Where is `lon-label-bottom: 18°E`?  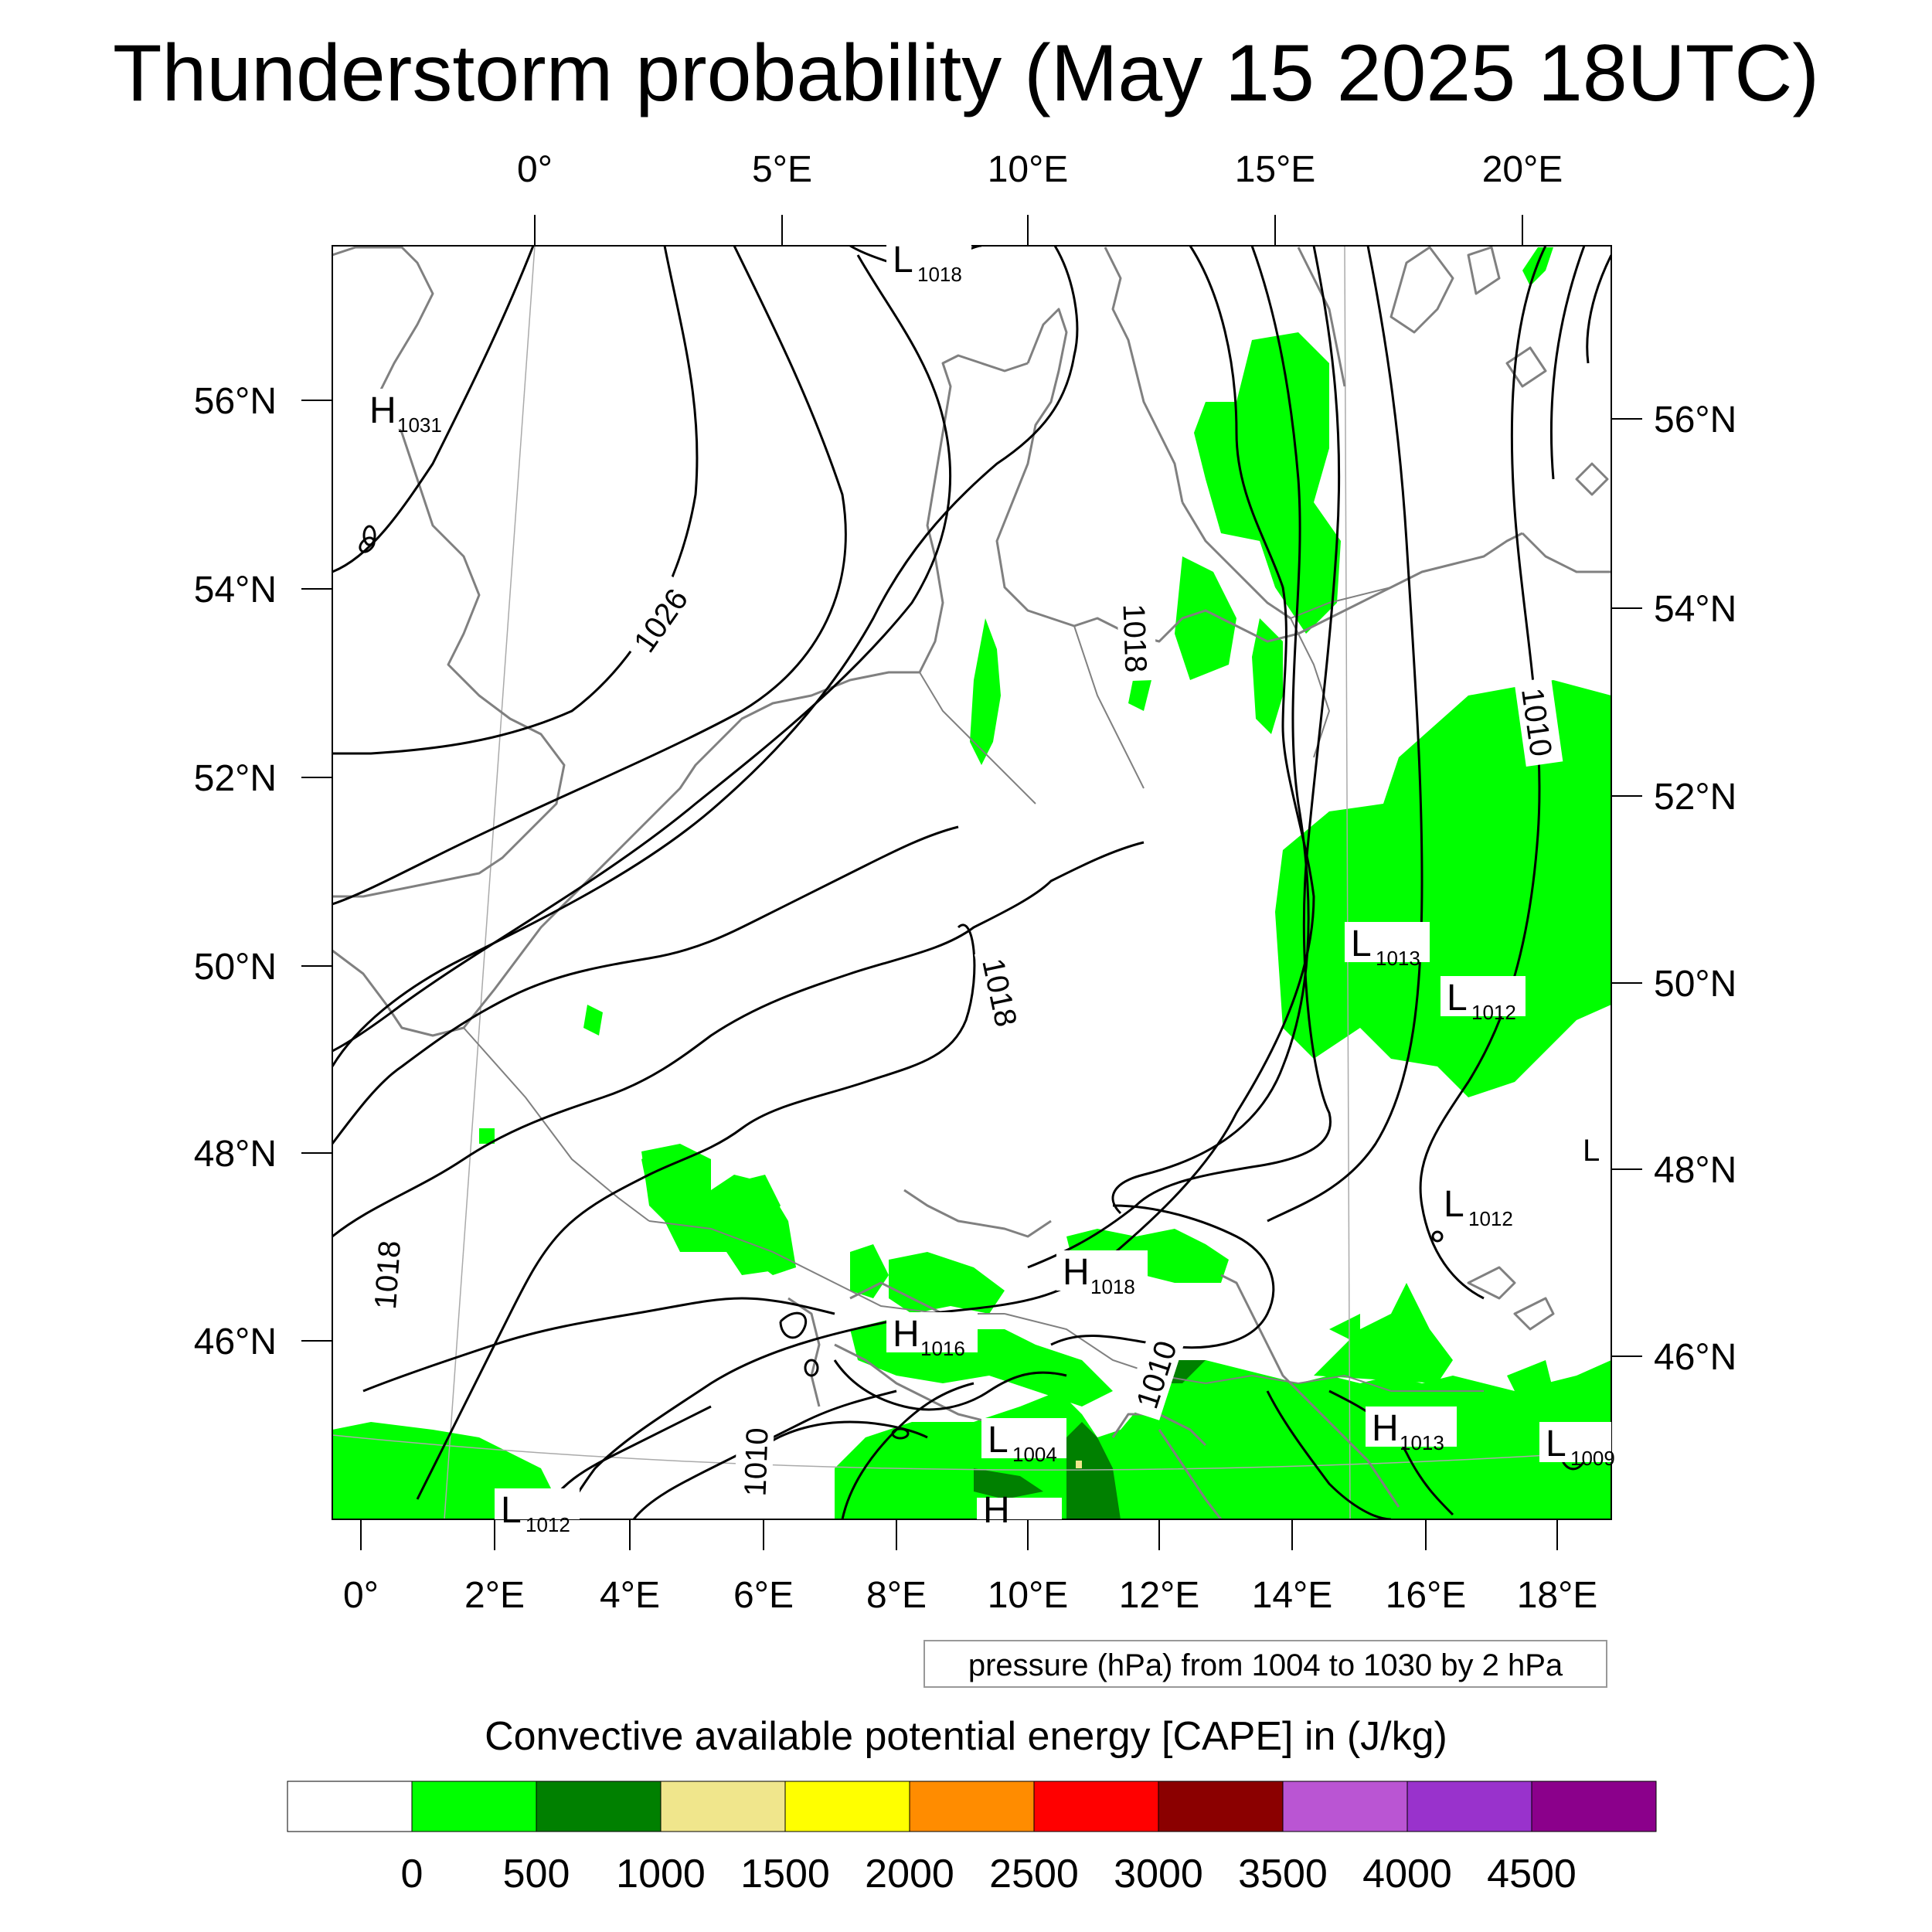 lon-label-bottom: 18°E is located at coordinates (1558, 1596).